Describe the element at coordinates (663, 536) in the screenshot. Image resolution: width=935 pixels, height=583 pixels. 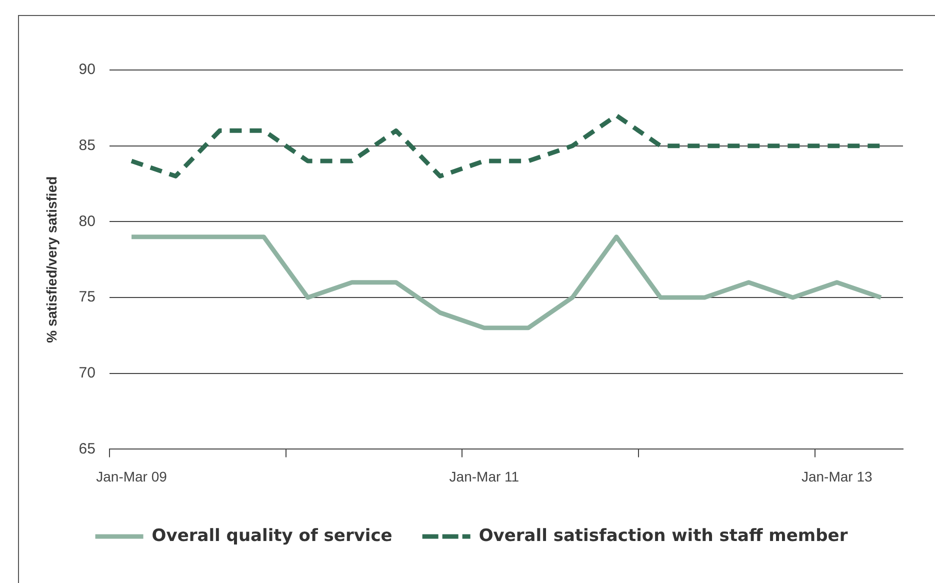
I see `legend-label: Overall satisfaction with staff member` at that location.